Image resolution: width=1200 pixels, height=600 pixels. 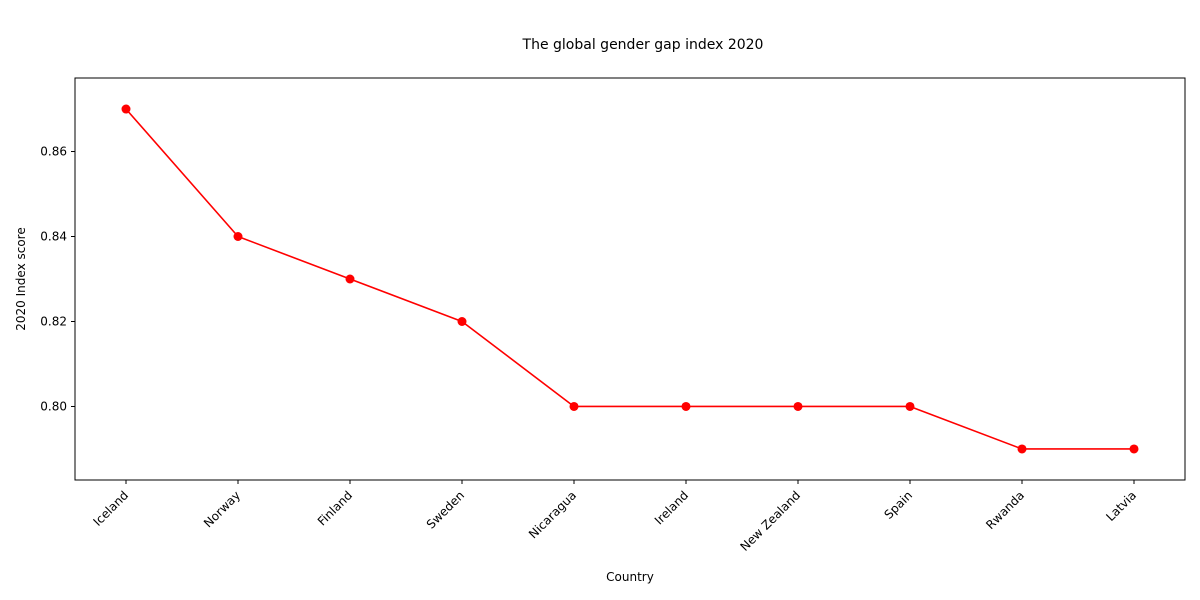 I want to click on x-tick-label: Nicaragua, so click(x=552, y=514).